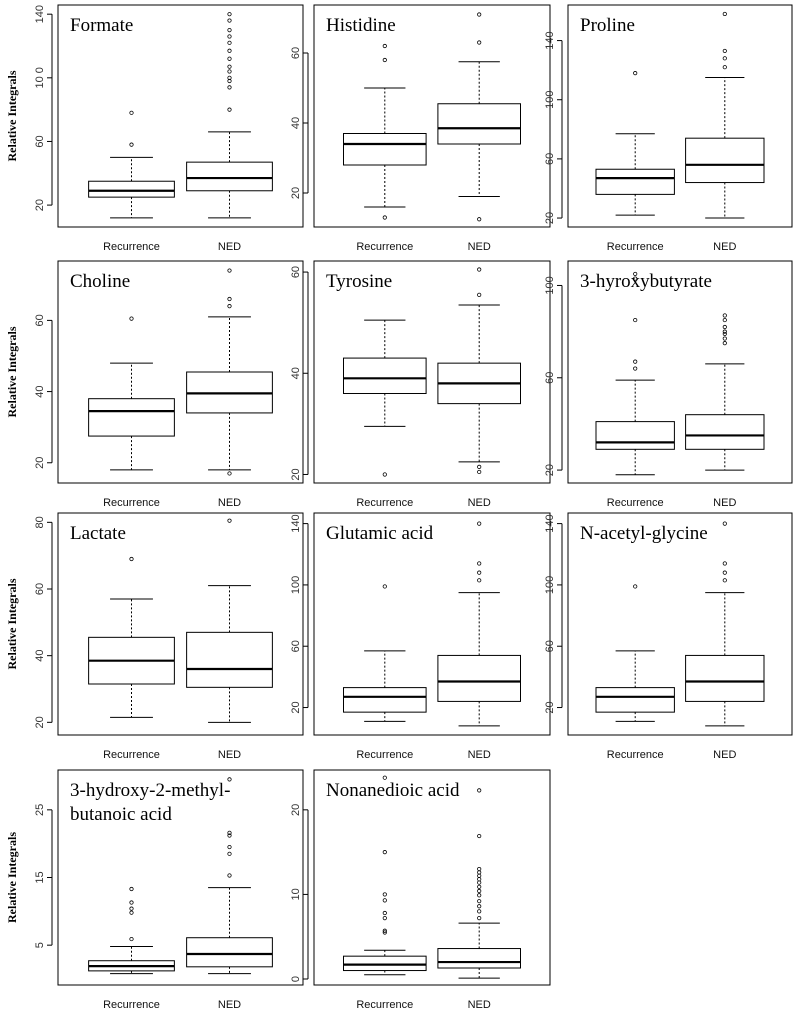 The image size is (800, 1015). What do you see at coordinates (644, 533) in the screenshot?
I see `panel-title: N-acetyl-glycine` at bounding box center [644, 533].